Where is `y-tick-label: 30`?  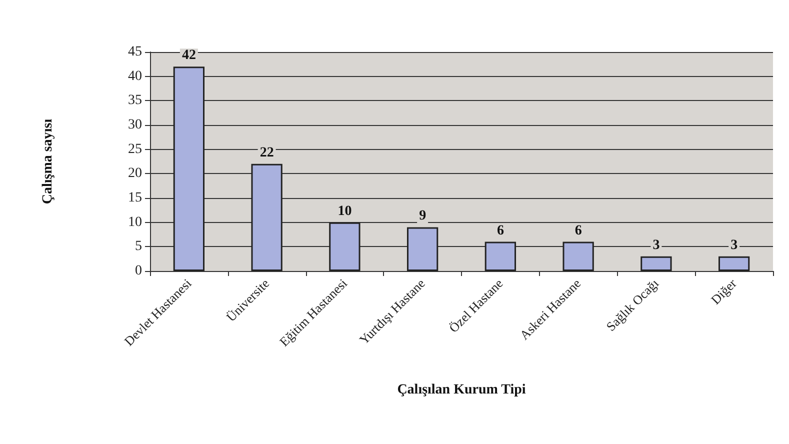 y-tick-label: 30 is located at coordinates (135, 125).